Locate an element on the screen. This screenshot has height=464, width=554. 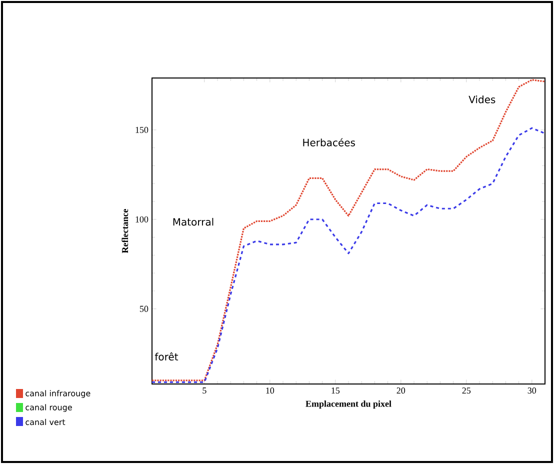
x-tick-label: 25 is located at coordinates (466, 391).